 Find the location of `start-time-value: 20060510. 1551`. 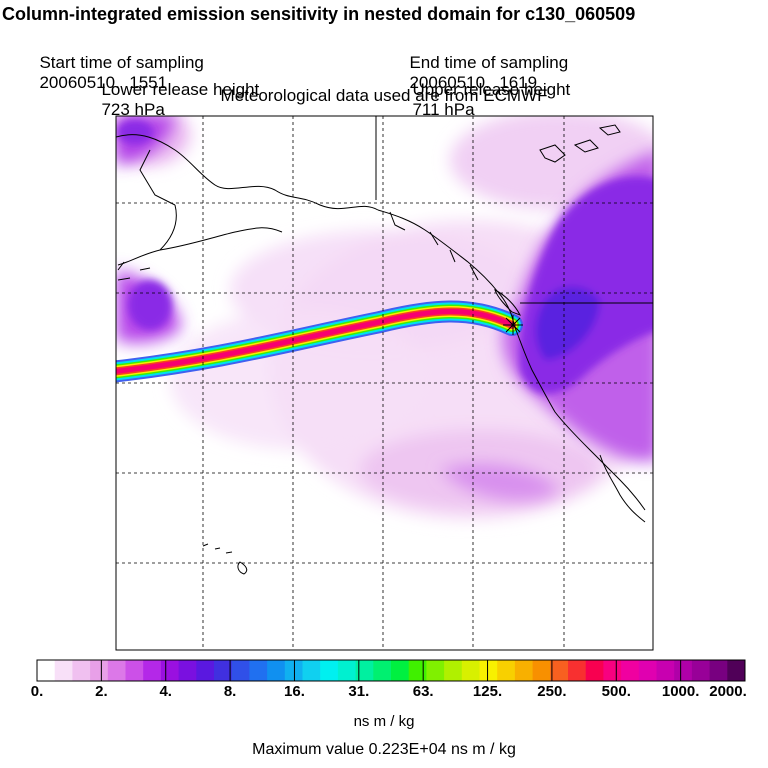

start-time-value: 20060510. 1551 is located at coordinates (103, 82).